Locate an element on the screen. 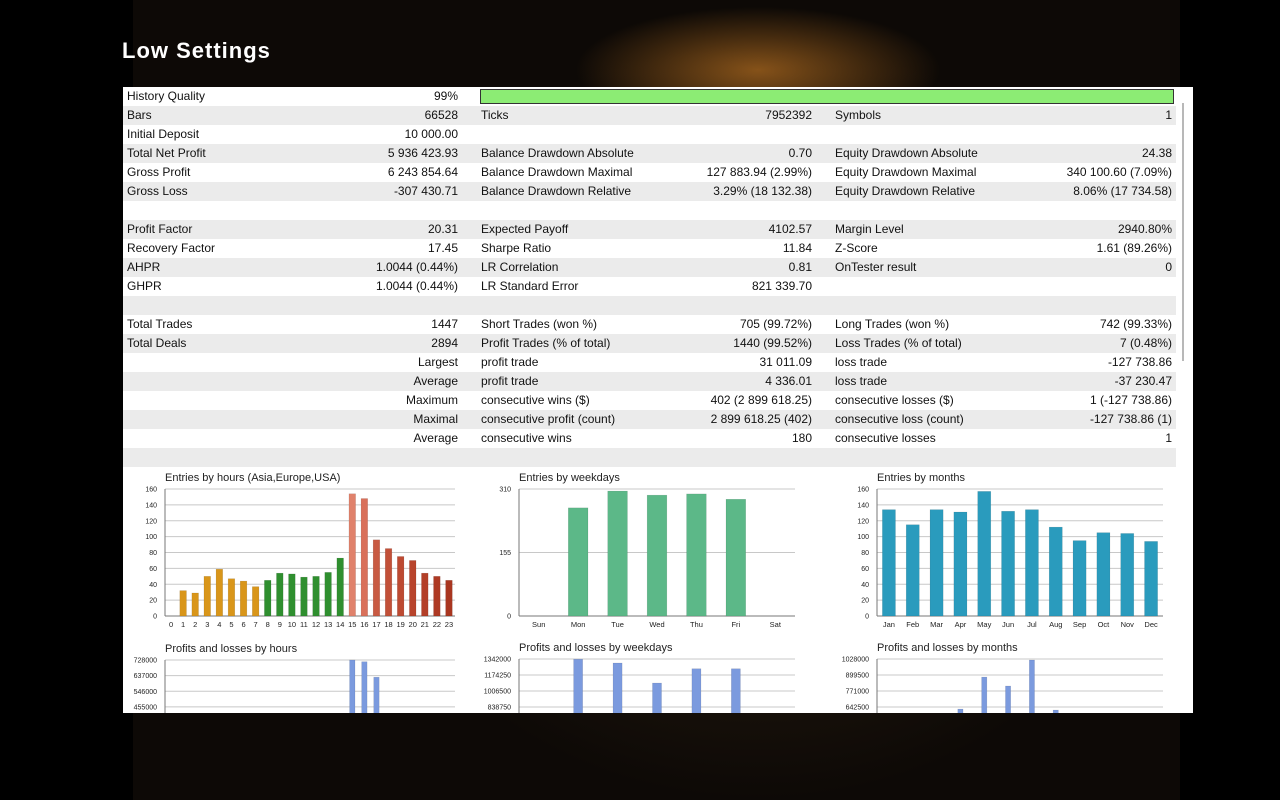 The image size is (1280, 800). cell-value: 5 936 423.93 is located at coordinates (422, 153).